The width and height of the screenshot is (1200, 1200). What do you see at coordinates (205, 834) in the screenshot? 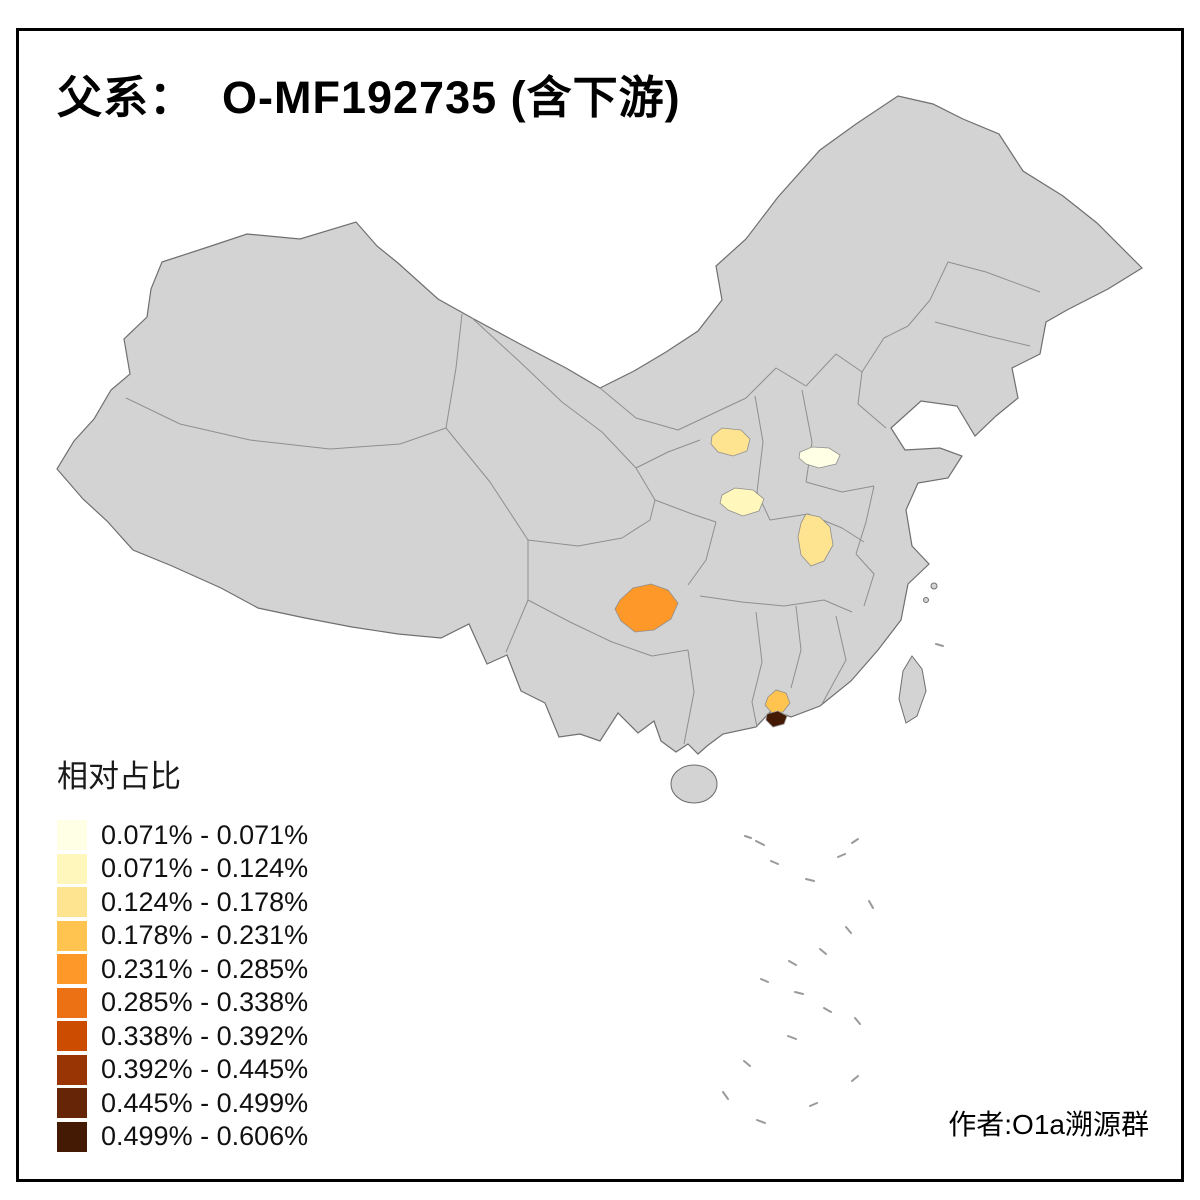
I see `legend-label: 0.071% - 0.071%` at bounding box center [205, 834].